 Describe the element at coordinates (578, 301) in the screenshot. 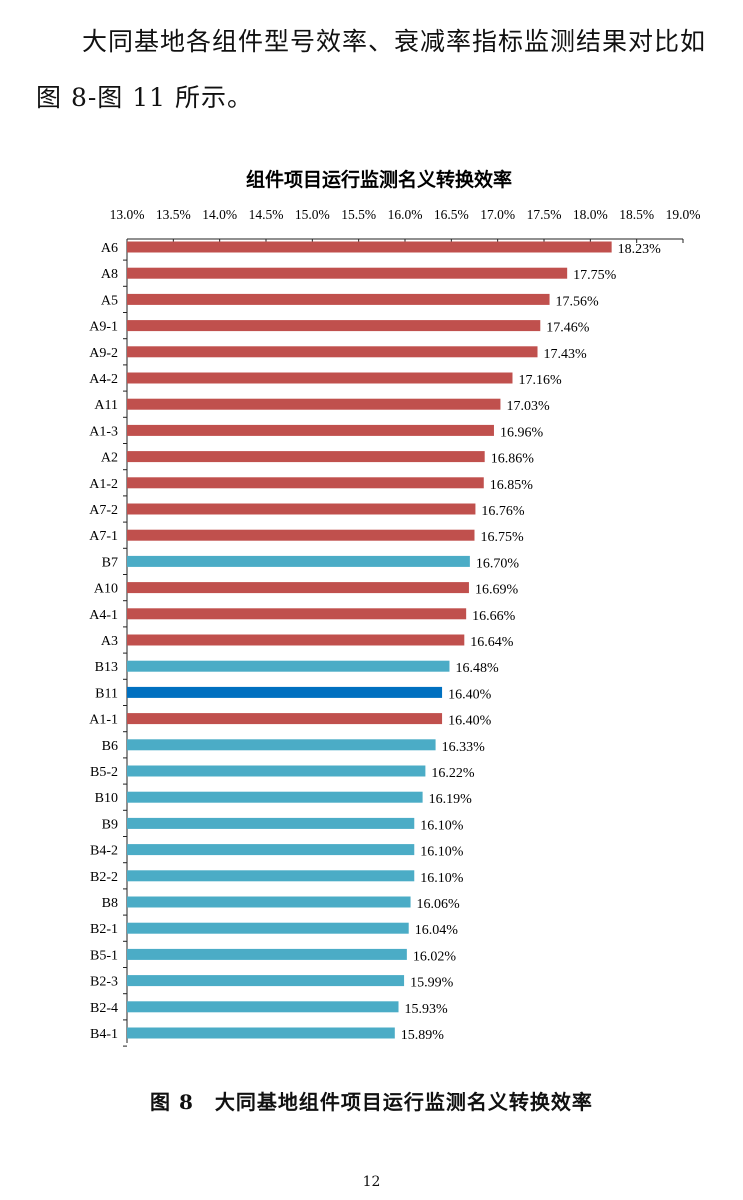

I see `data-label: 17.56%` at that location.